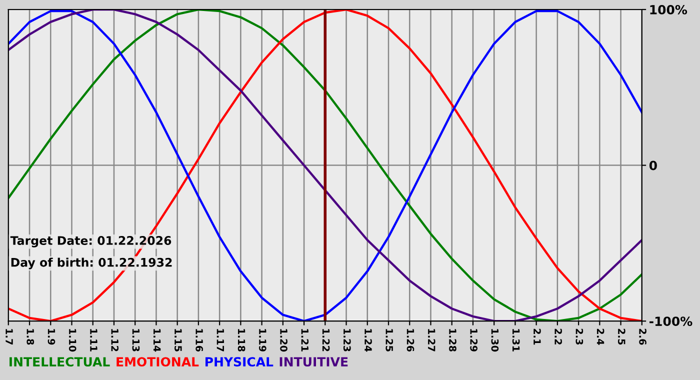 Image resolution: width=700 pixels, height=380 pixels. I want to click on x-tick-label: 1.17, so click(220, 340).